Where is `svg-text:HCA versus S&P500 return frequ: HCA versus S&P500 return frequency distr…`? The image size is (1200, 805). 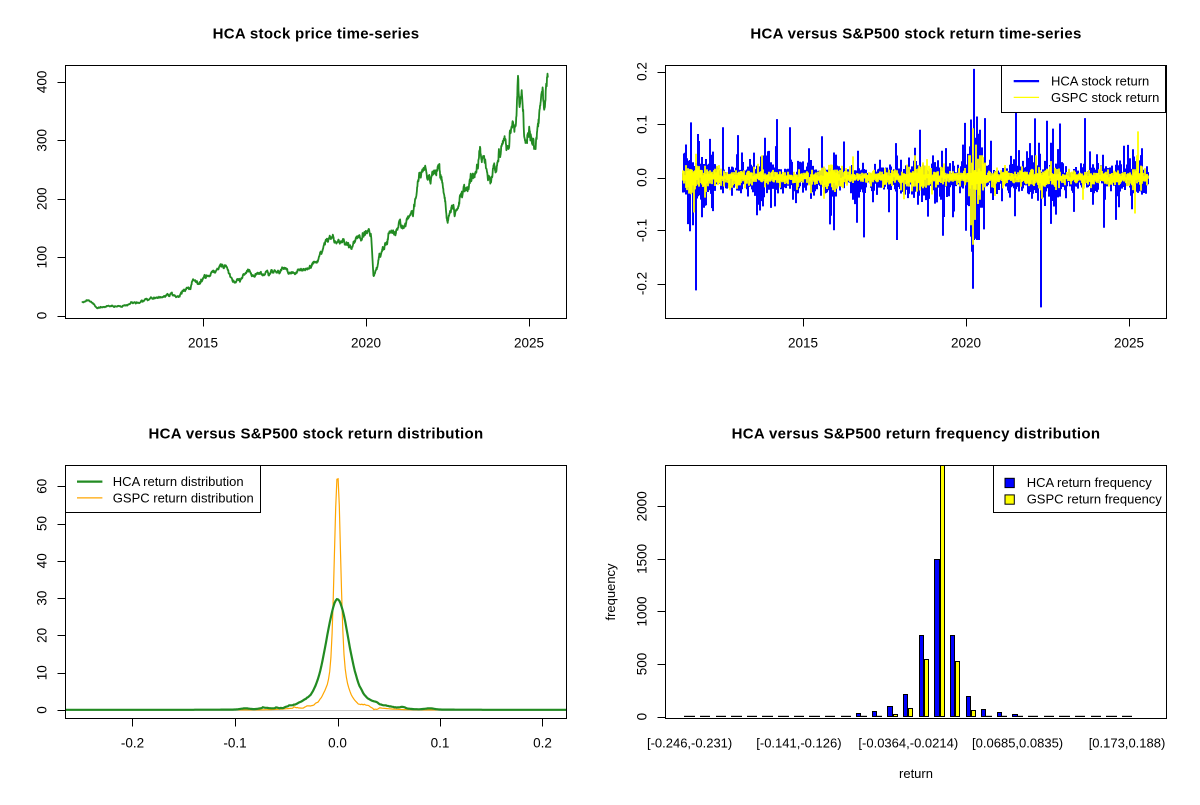
svg-text:HCA versus S&P500 return frequ: HCA versus S&P500 return frequency distr… is located at coordinates (916, 434).